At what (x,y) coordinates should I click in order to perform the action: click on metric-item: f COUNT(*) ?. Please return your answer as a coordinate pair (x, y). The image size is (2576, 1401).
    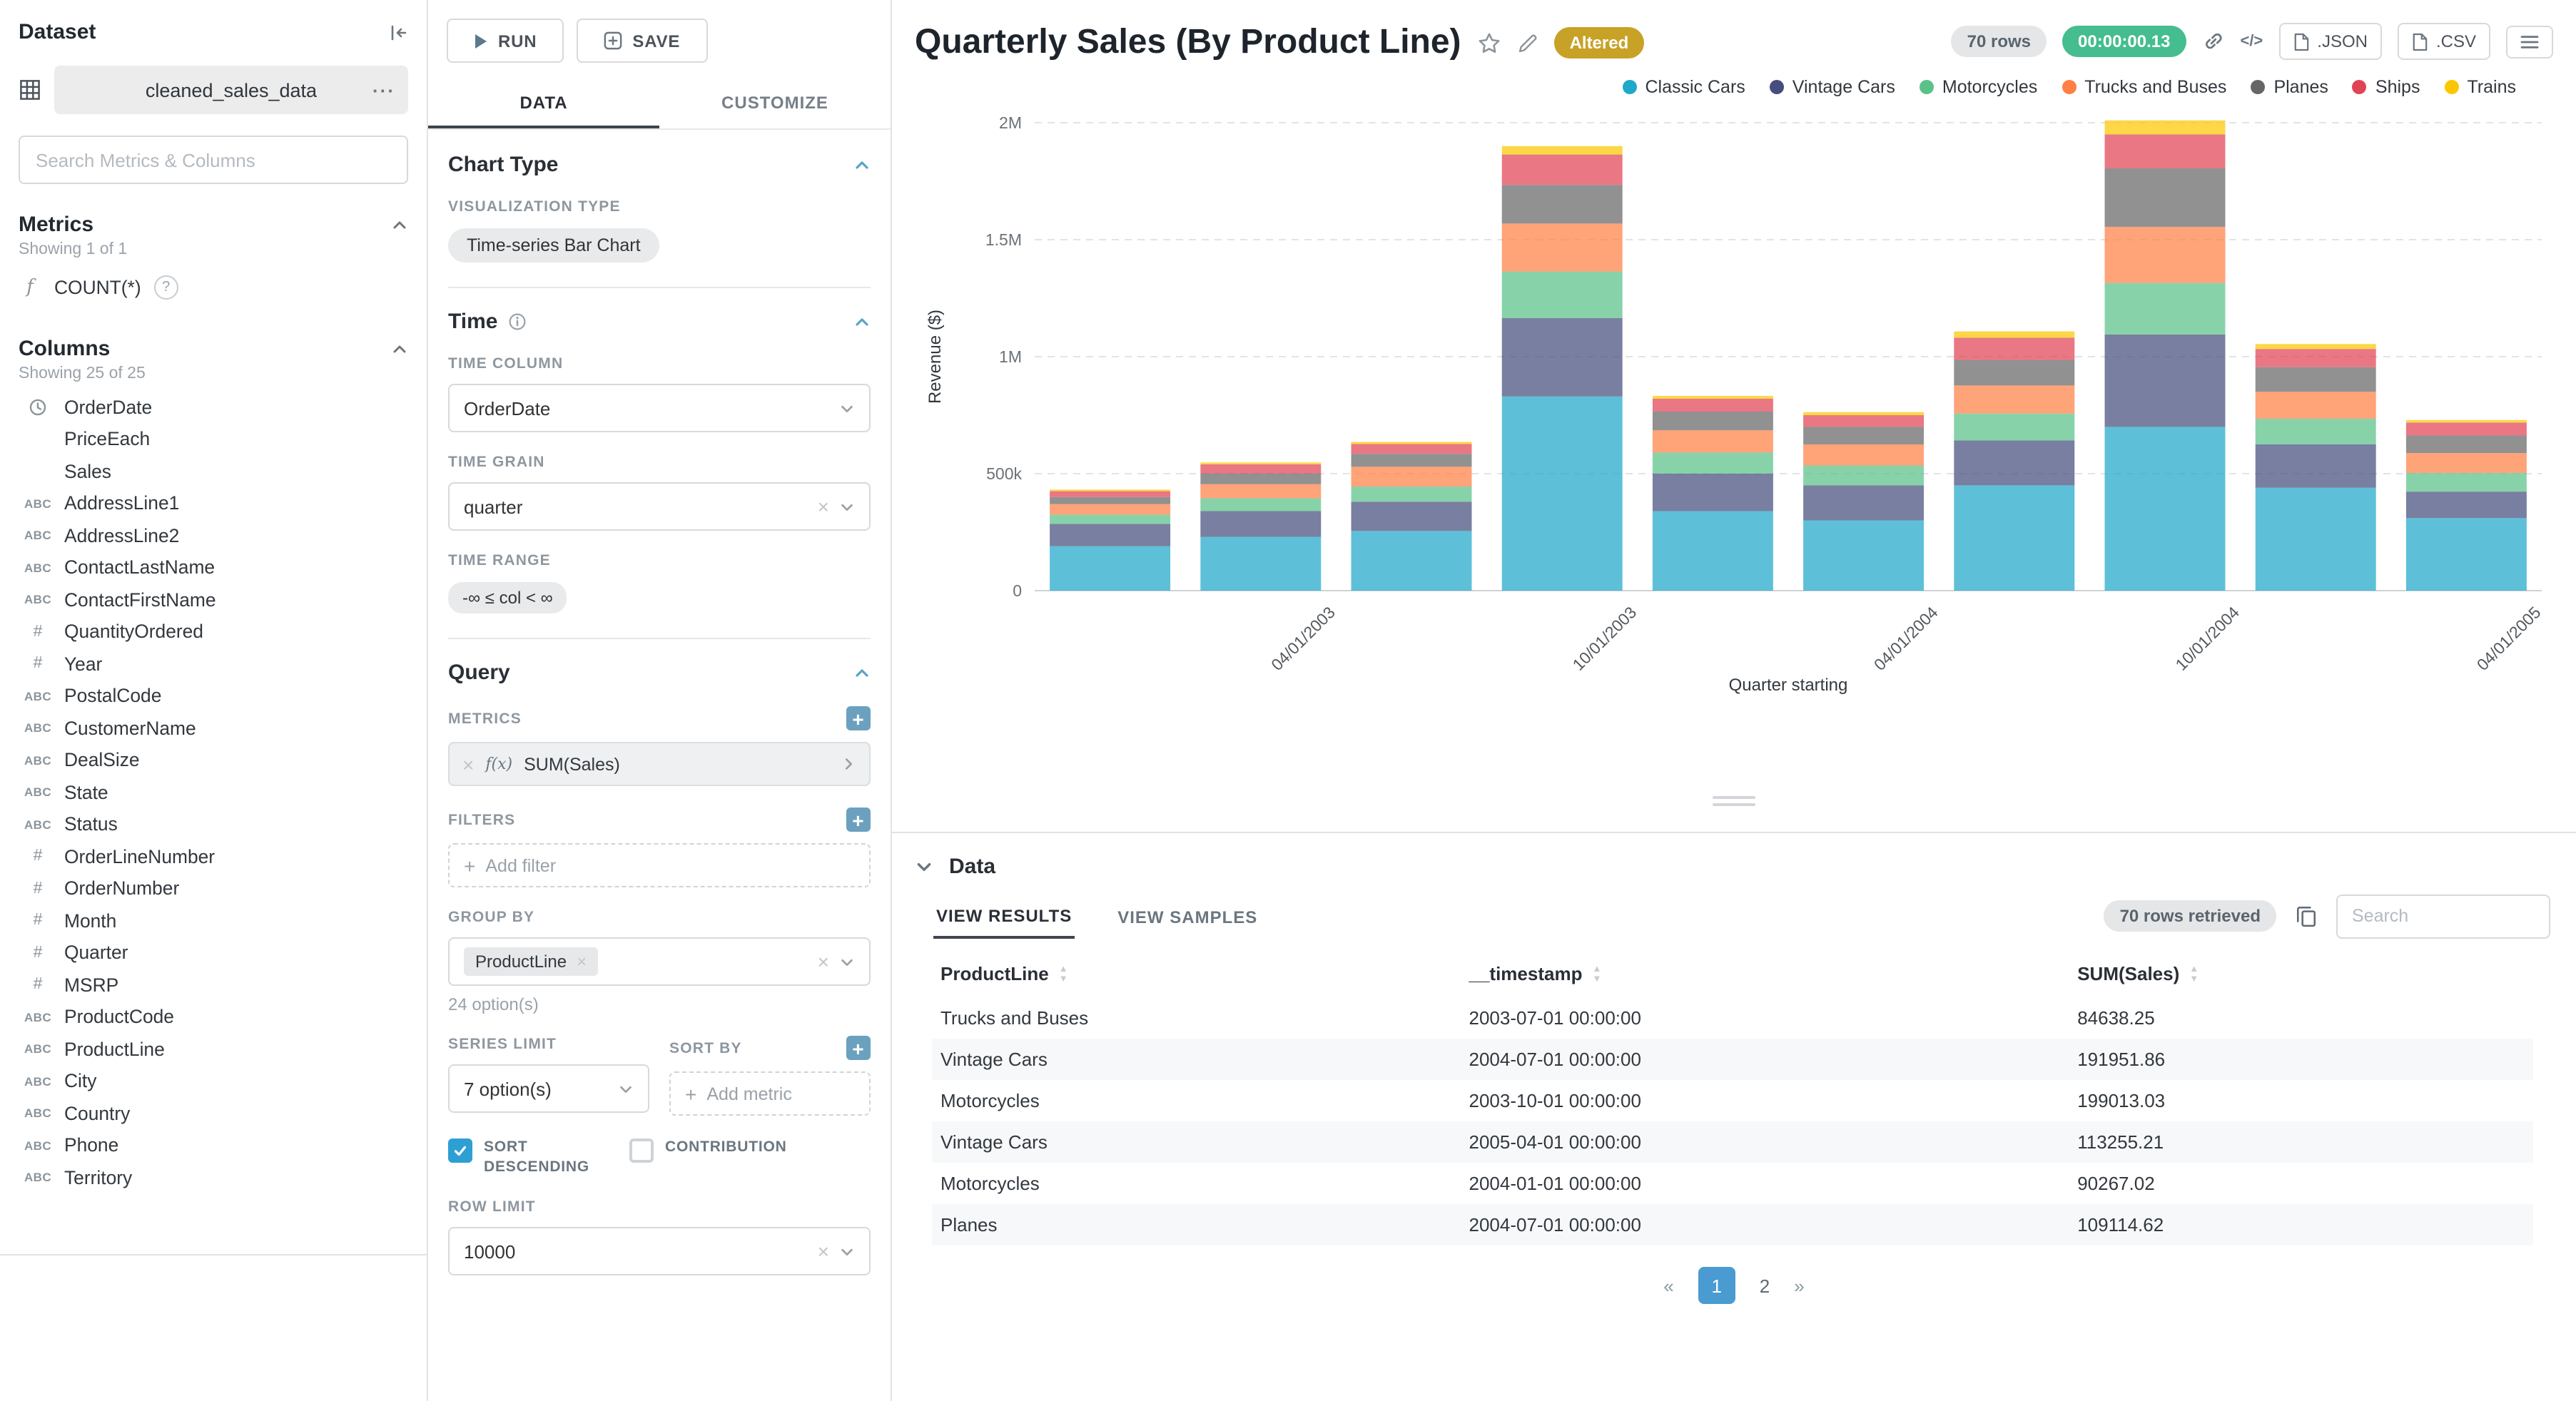
    Looking at the image, I should click on (213, 286).